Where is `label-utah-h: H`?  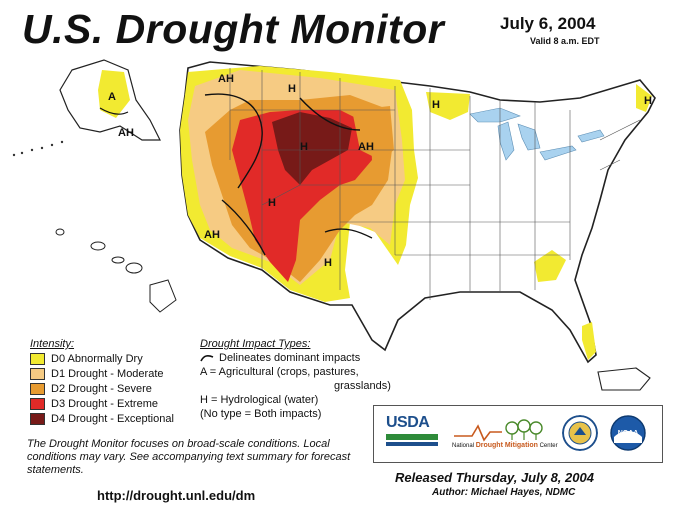 label-utah-h: H is located at coordinates (272, 203).